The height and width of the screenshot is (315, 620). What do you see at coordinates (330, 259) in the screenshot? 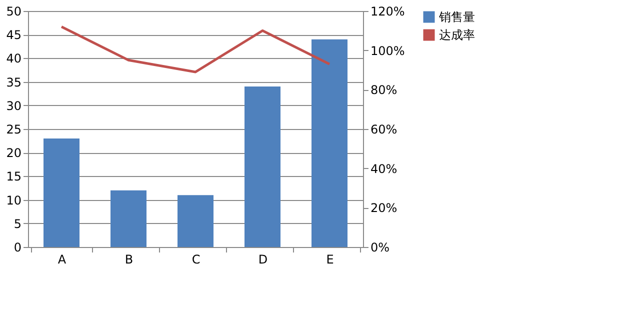
I see `x-tick-label: E` at bounding box center [330, 259].